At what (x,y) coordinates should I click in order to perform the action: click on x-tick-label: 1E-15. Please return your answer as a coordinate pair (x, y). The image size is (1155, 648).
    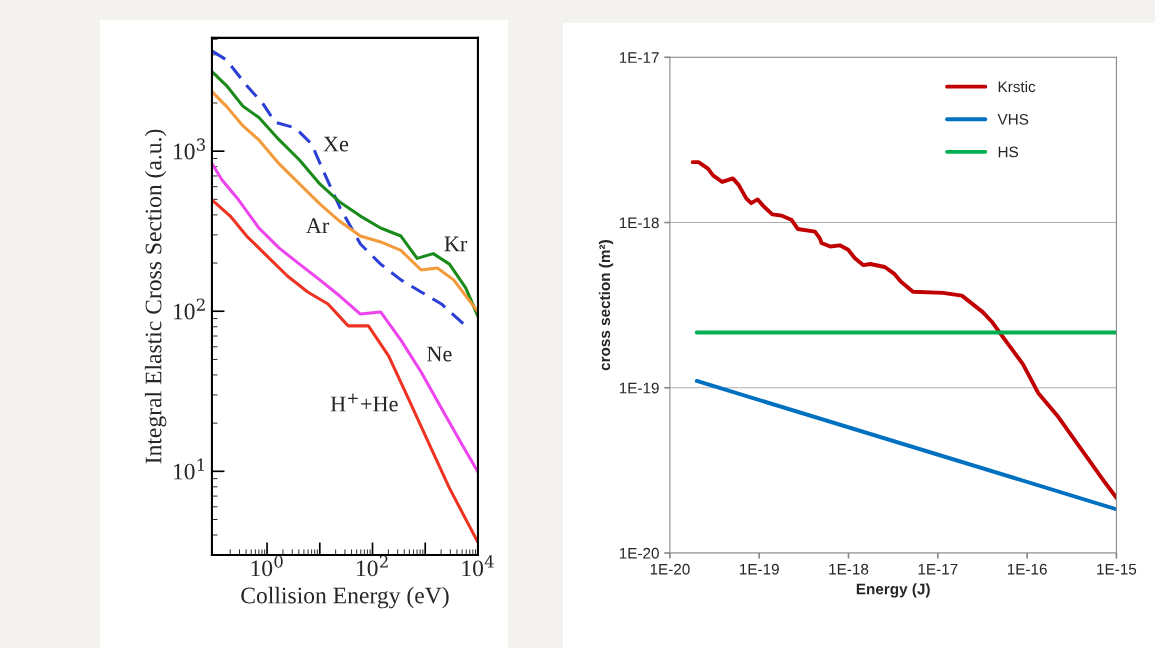
    Looking at the image, I should click on (1117, 569).